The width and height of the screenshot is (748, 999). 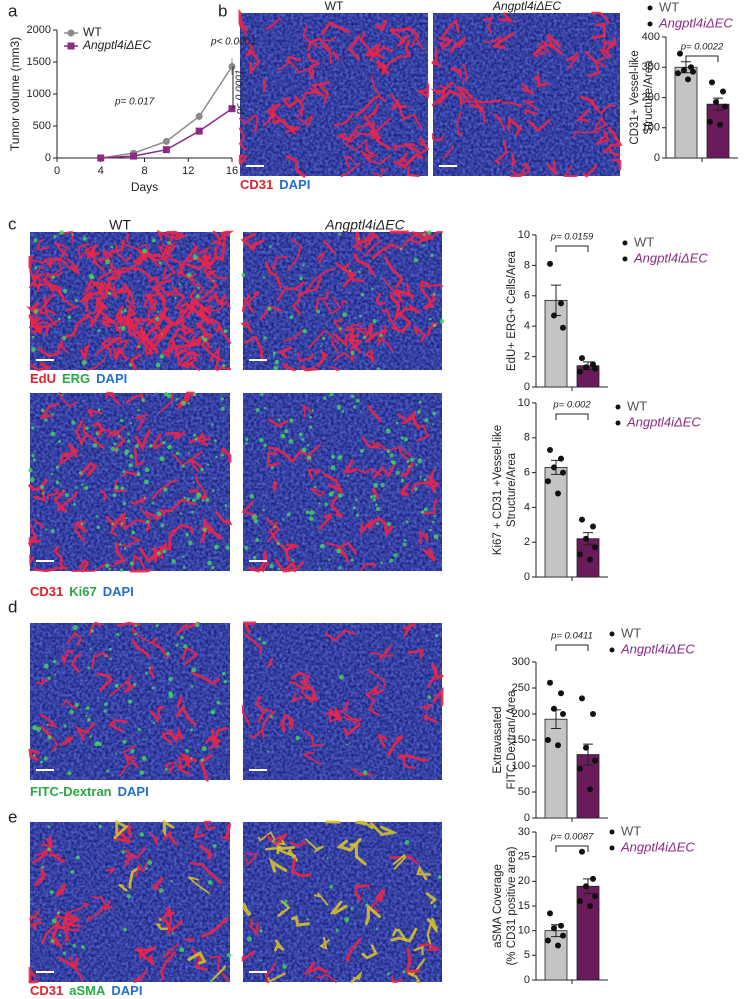 I want to click on y-axis-label-line: Ki67 + CD31 +Vessel-like, so click(x=498, y=490).